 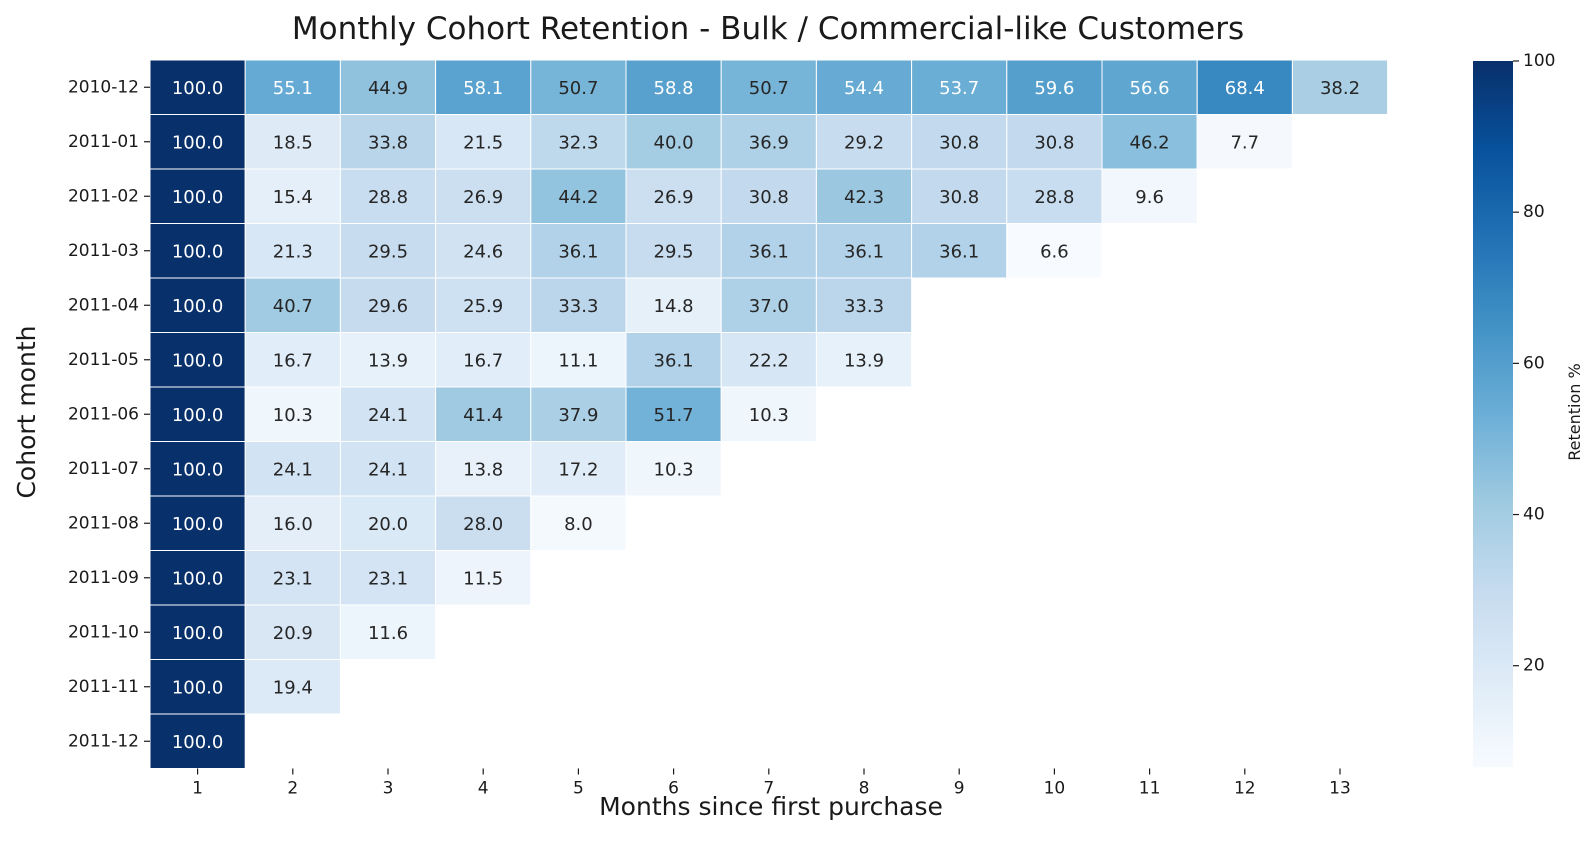 I want to click on cell-value-label: 11.1, so click(x=578, y=360).